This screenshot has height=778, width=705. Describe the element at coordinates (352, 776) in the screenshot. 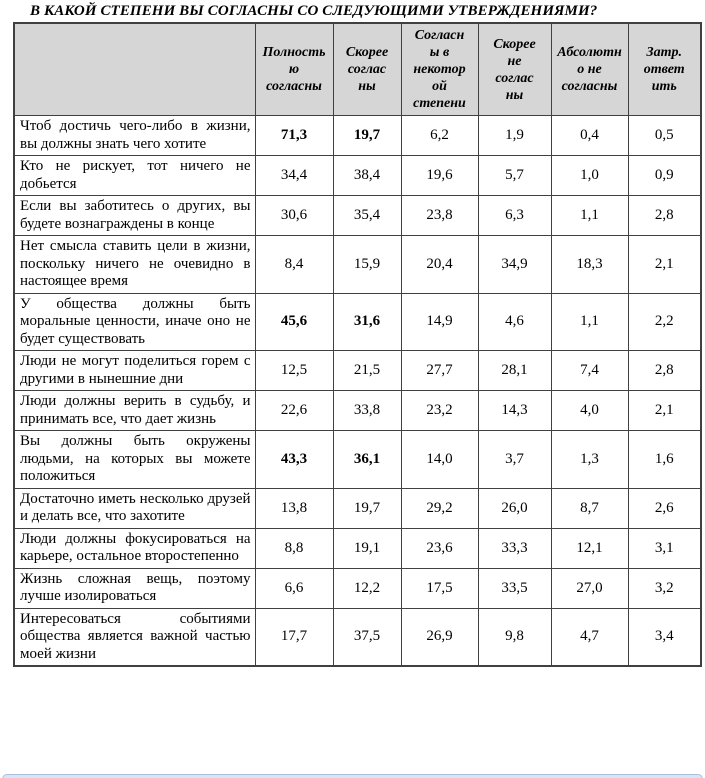

I see `bottom-panel-top-edge` at that location.